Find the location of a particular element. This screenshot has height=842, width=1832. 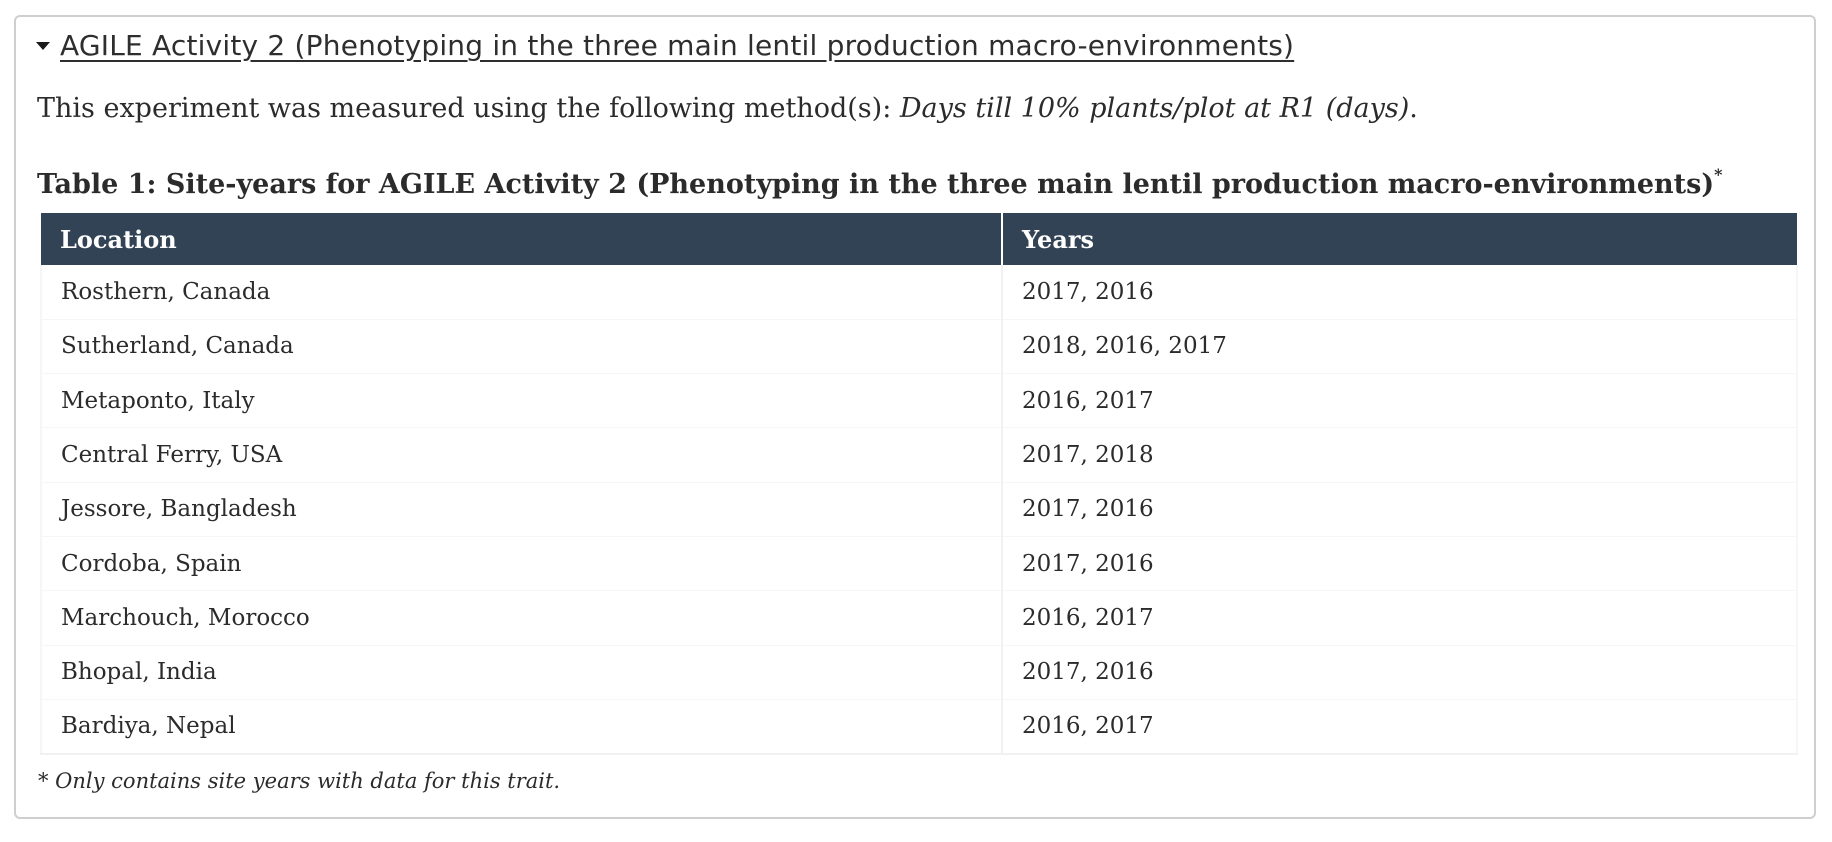

method-suffix: . is located at coordinates (1413, 108).